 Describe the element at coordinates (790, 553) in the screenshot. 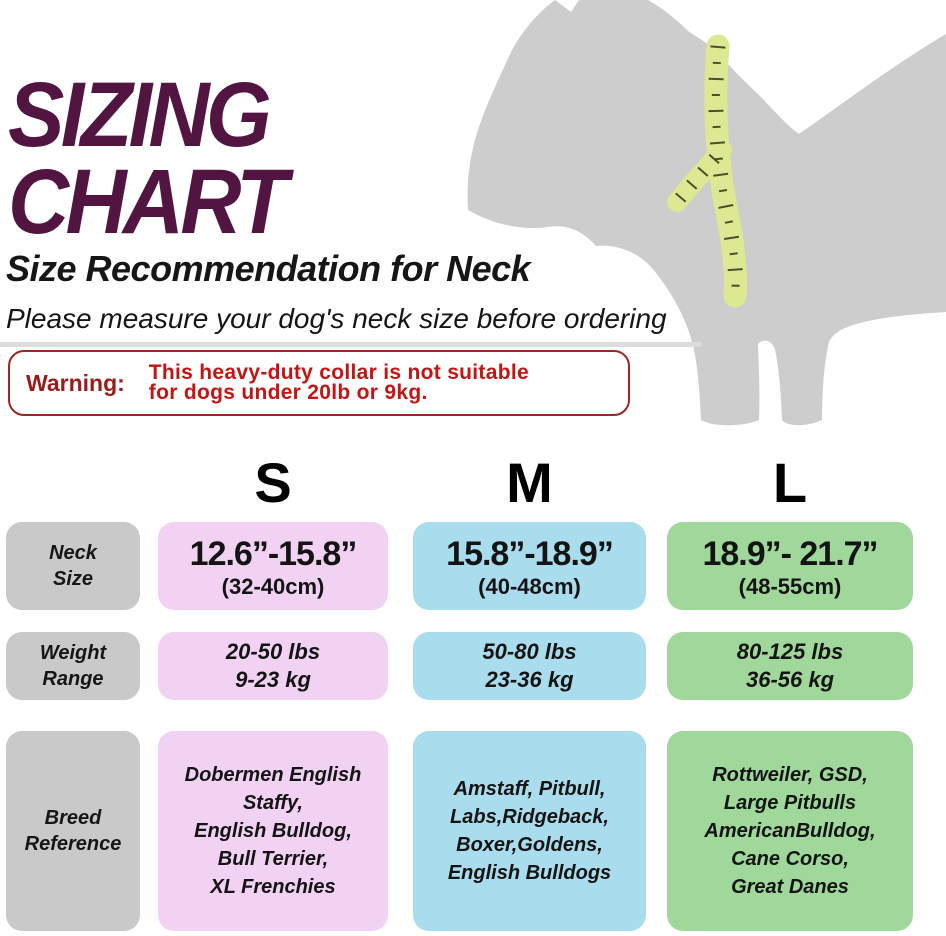

I see `neck-size-inches: 18.9”- 21.7”` at that location.